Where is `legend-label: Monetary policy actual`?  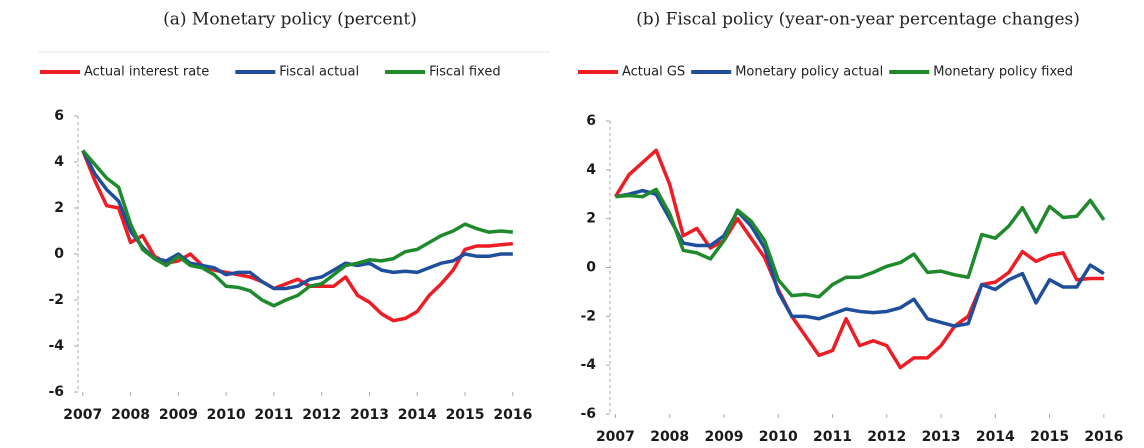
legend-label: Monetary policy actual is located at coordinates (809, 72).